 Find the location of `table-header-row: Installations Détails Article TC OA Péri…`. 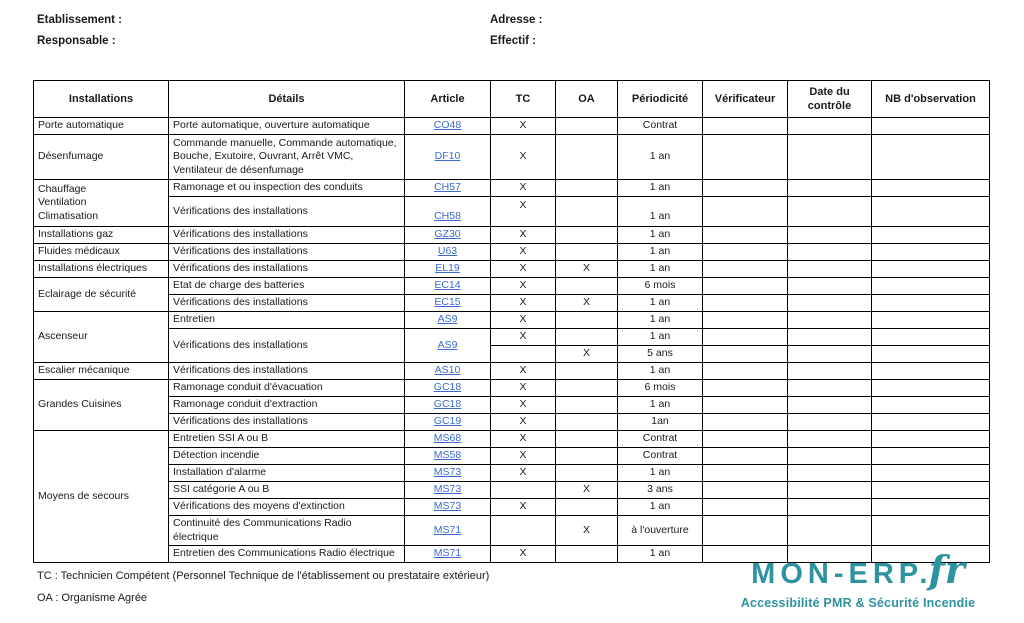

table-header-row: Installations Détails Article TC OA Péri… is located at coordinates (511, 99).